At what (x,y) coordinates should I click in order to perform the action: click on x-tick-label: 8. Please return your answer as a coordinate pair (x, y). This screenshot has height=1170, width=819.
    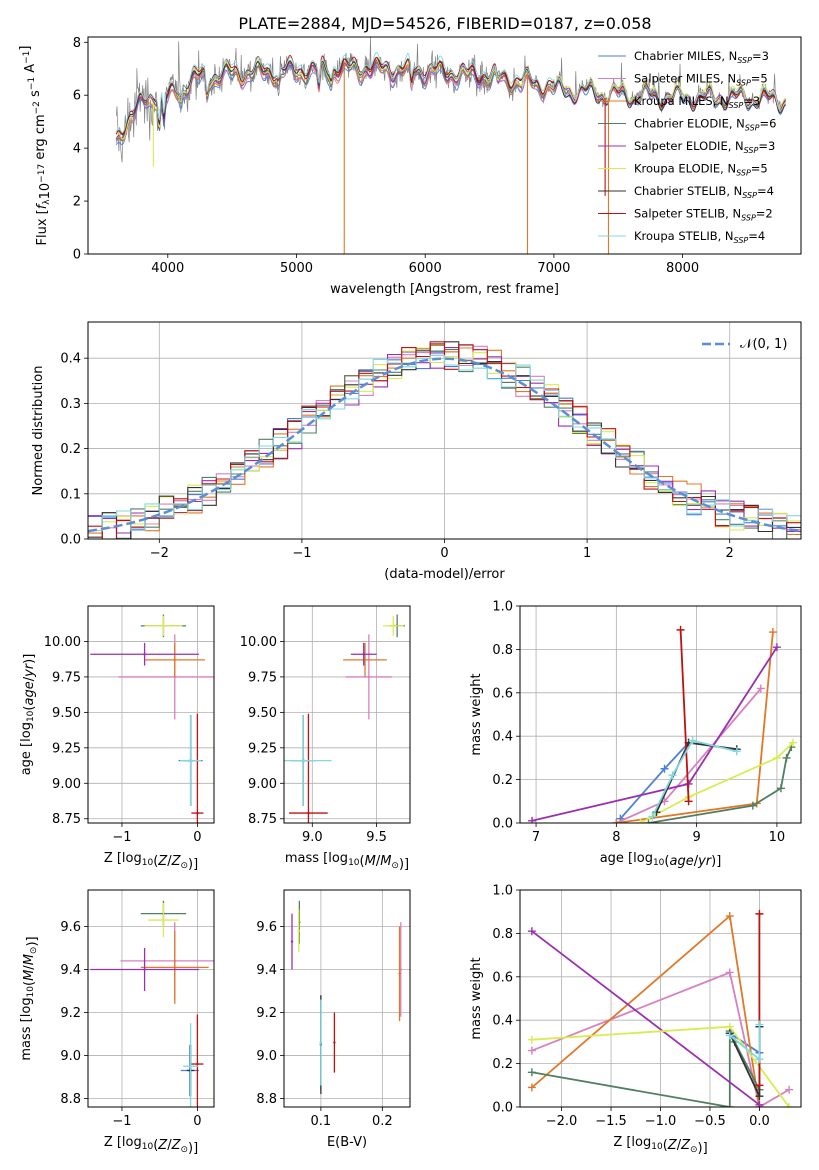
    Looking at the image, I should click on (616, 837).